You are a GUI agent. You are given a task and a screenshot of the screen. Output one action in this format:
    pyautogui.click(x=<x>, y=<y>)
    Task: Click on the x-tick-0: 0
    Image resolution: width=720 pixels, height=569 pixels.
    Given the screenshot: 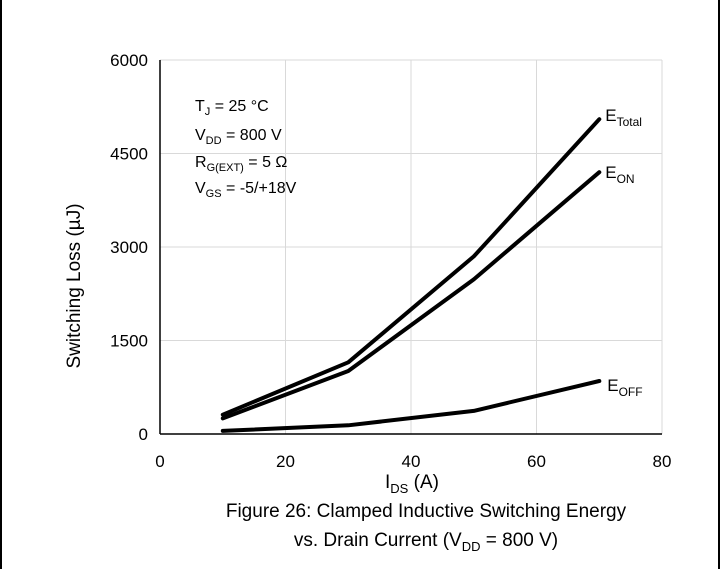 What is the action you would take?
    pyautogui.click(x=159, y=461)
    